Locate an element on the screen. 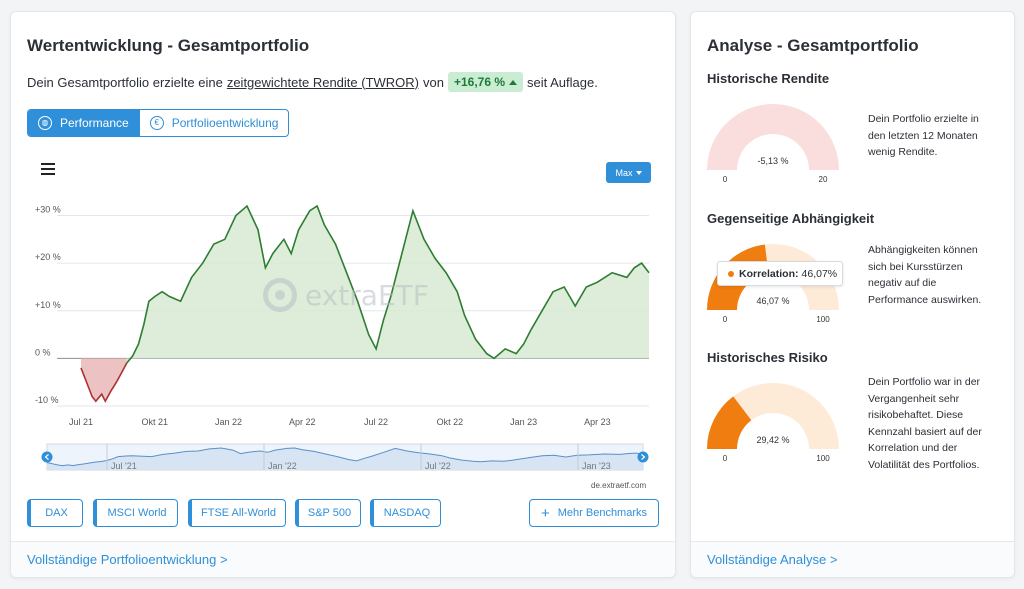  y-tick-label: +10 % is located at coordinates (48, 305).